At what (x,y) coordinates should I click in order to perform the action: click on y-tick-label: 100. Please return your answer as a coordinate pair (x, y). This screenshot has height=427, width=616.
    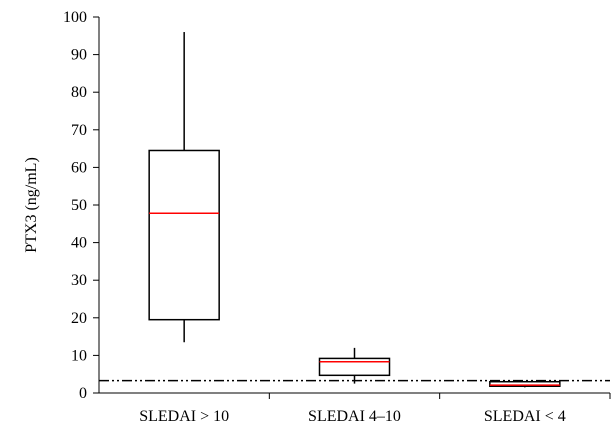
    Looking at the image, I should click on (75, 17).